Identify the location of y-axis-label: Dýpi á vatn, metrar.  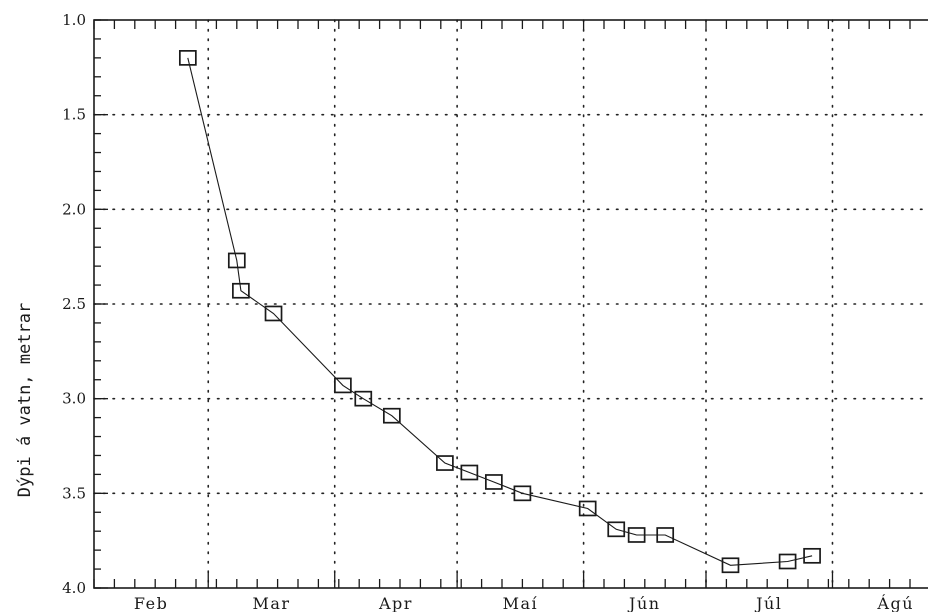
(25, 400).